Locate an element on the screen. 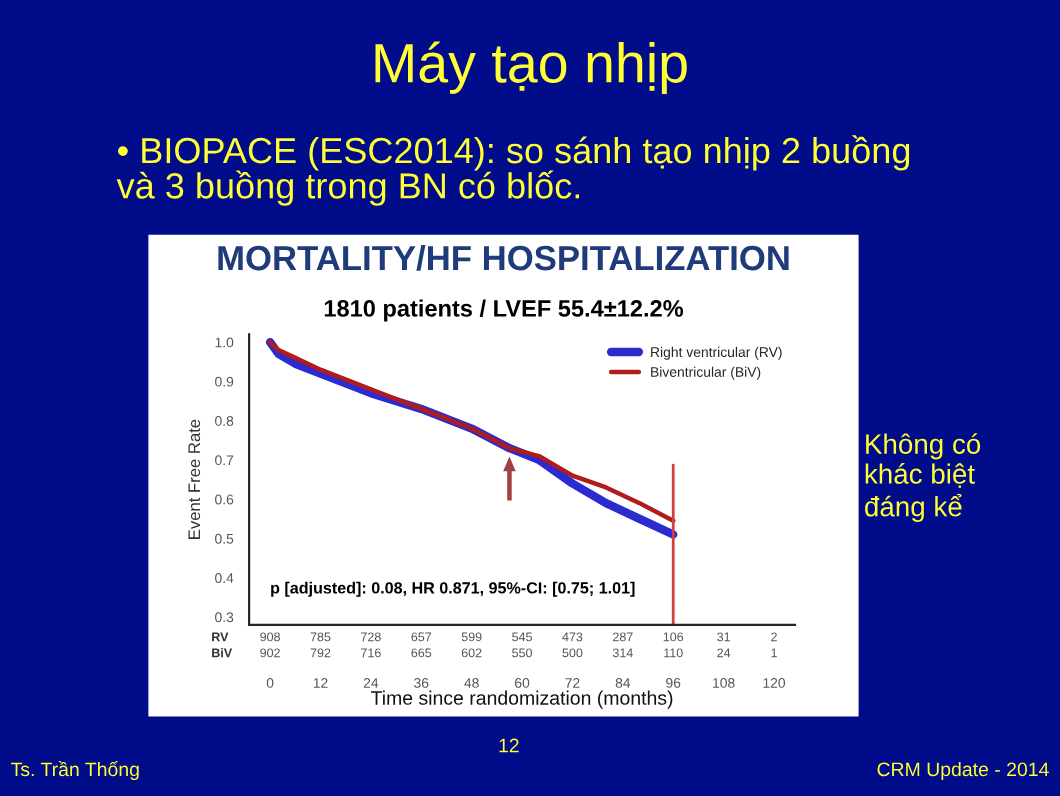  text: 12 is located at coordinates (509, 745).